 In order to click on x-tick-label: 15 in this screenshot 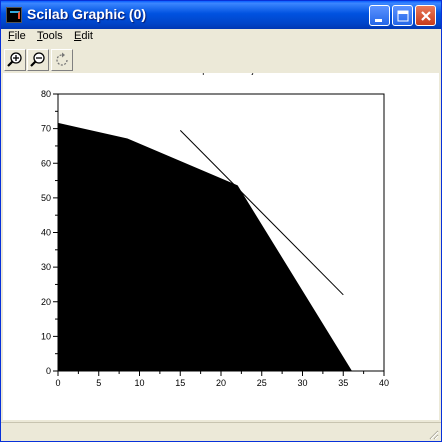, I will do `click(180, 383)`.